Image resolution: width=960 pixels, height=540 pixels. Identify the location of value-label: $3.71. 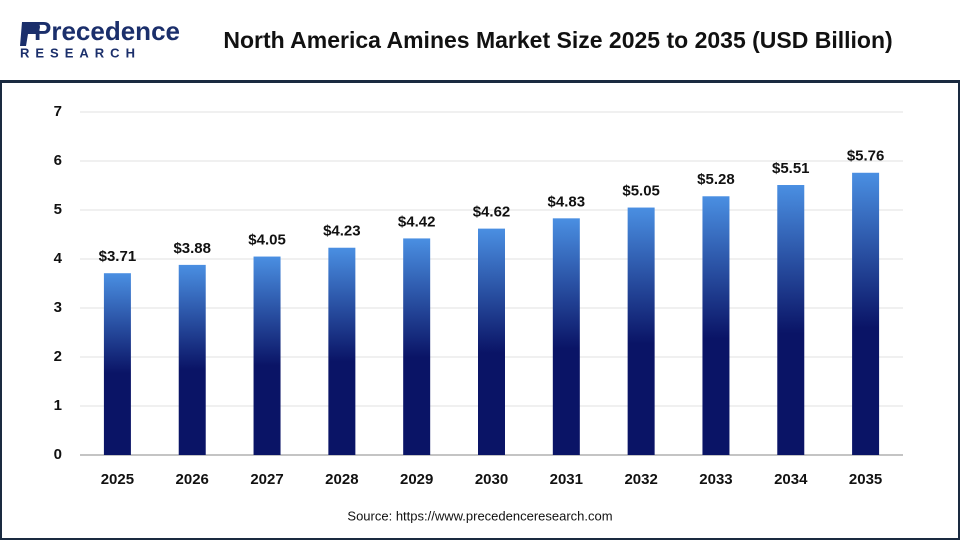
(118, 256).